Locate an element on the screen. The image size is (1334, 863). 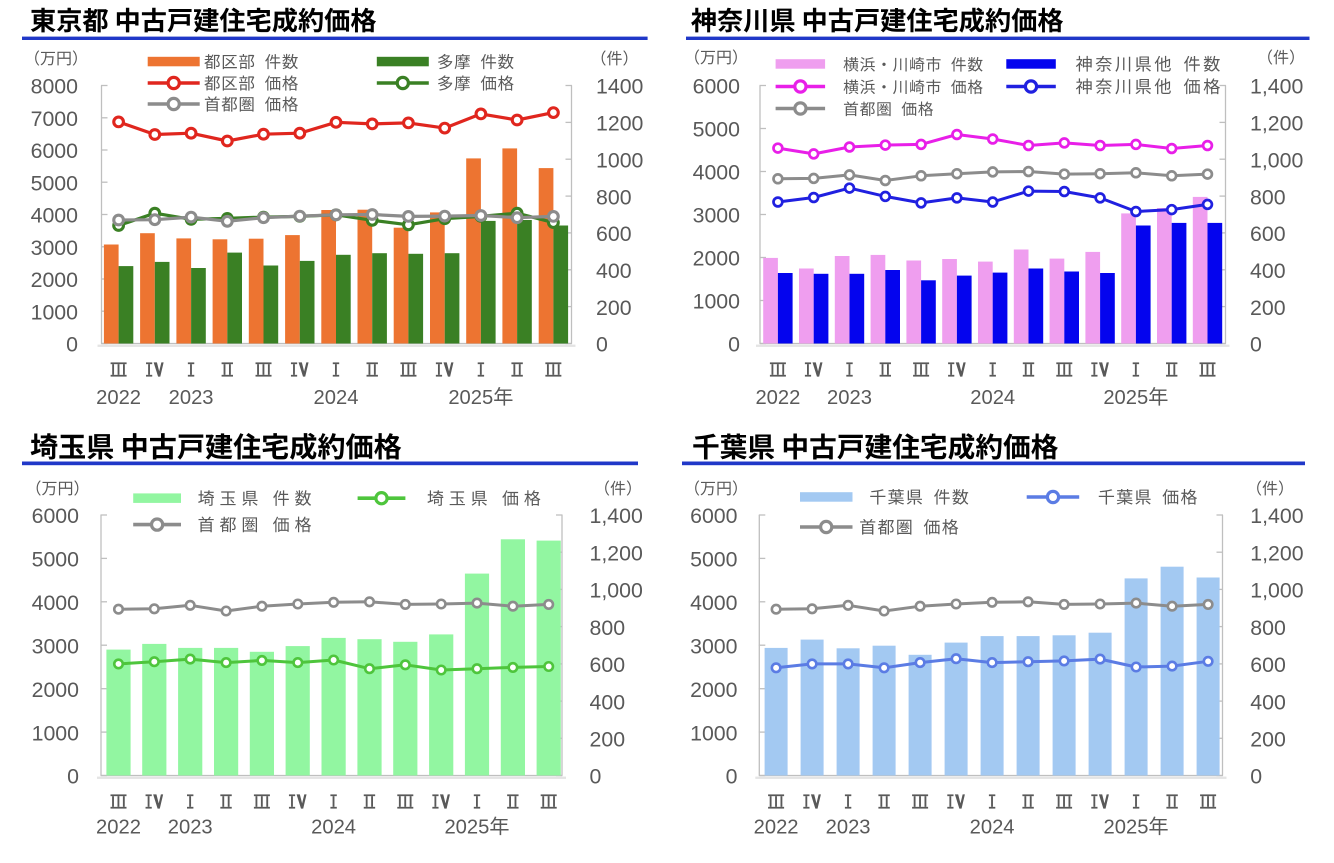
svg-text: 1200 is located at coordinates (620, 124).